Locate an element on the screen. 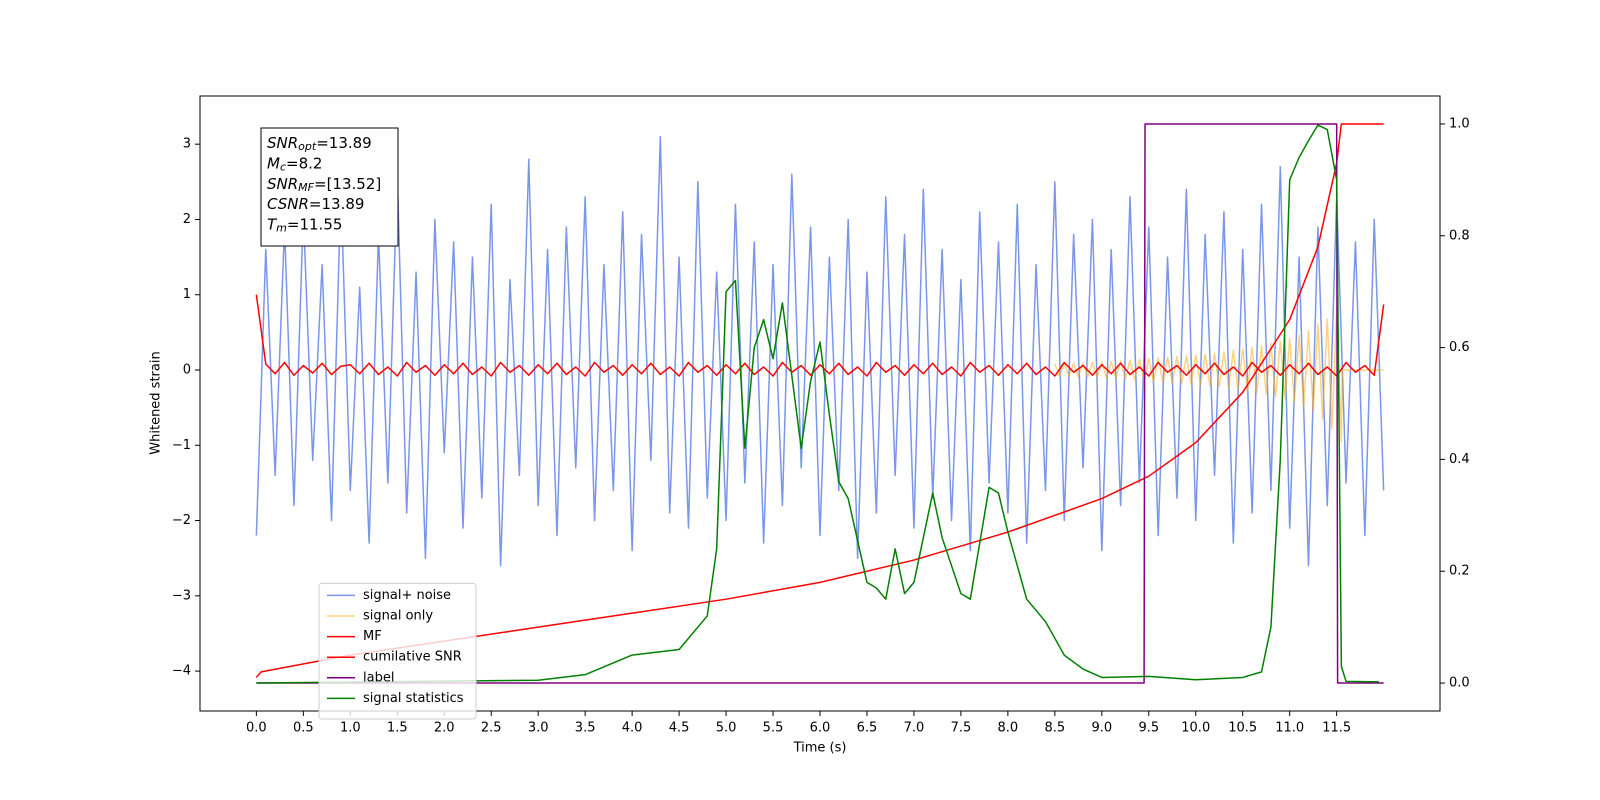 Image resolution: width=1600 pixels, height=800 pixels. annotation: SNRMF=[13.52] is located at coordinates (324, 184).